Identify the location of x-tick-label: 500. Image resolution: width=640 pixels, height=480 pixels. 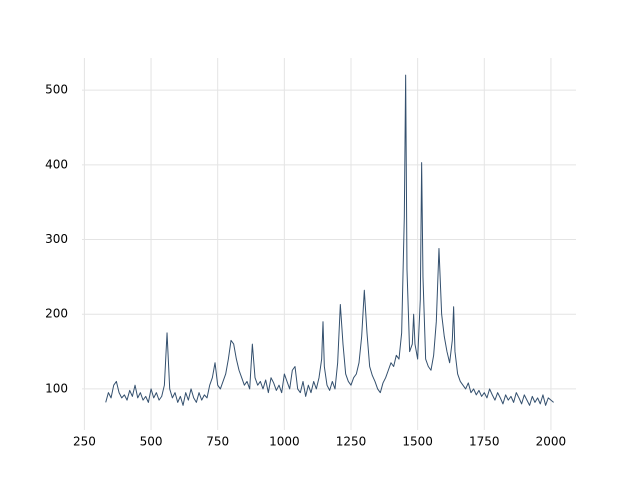
(151, 442).